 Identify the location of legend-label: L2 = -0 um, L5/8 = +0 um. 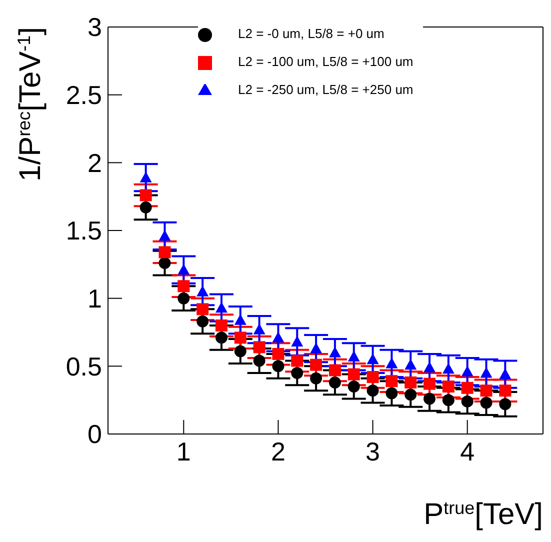
(311, 33).